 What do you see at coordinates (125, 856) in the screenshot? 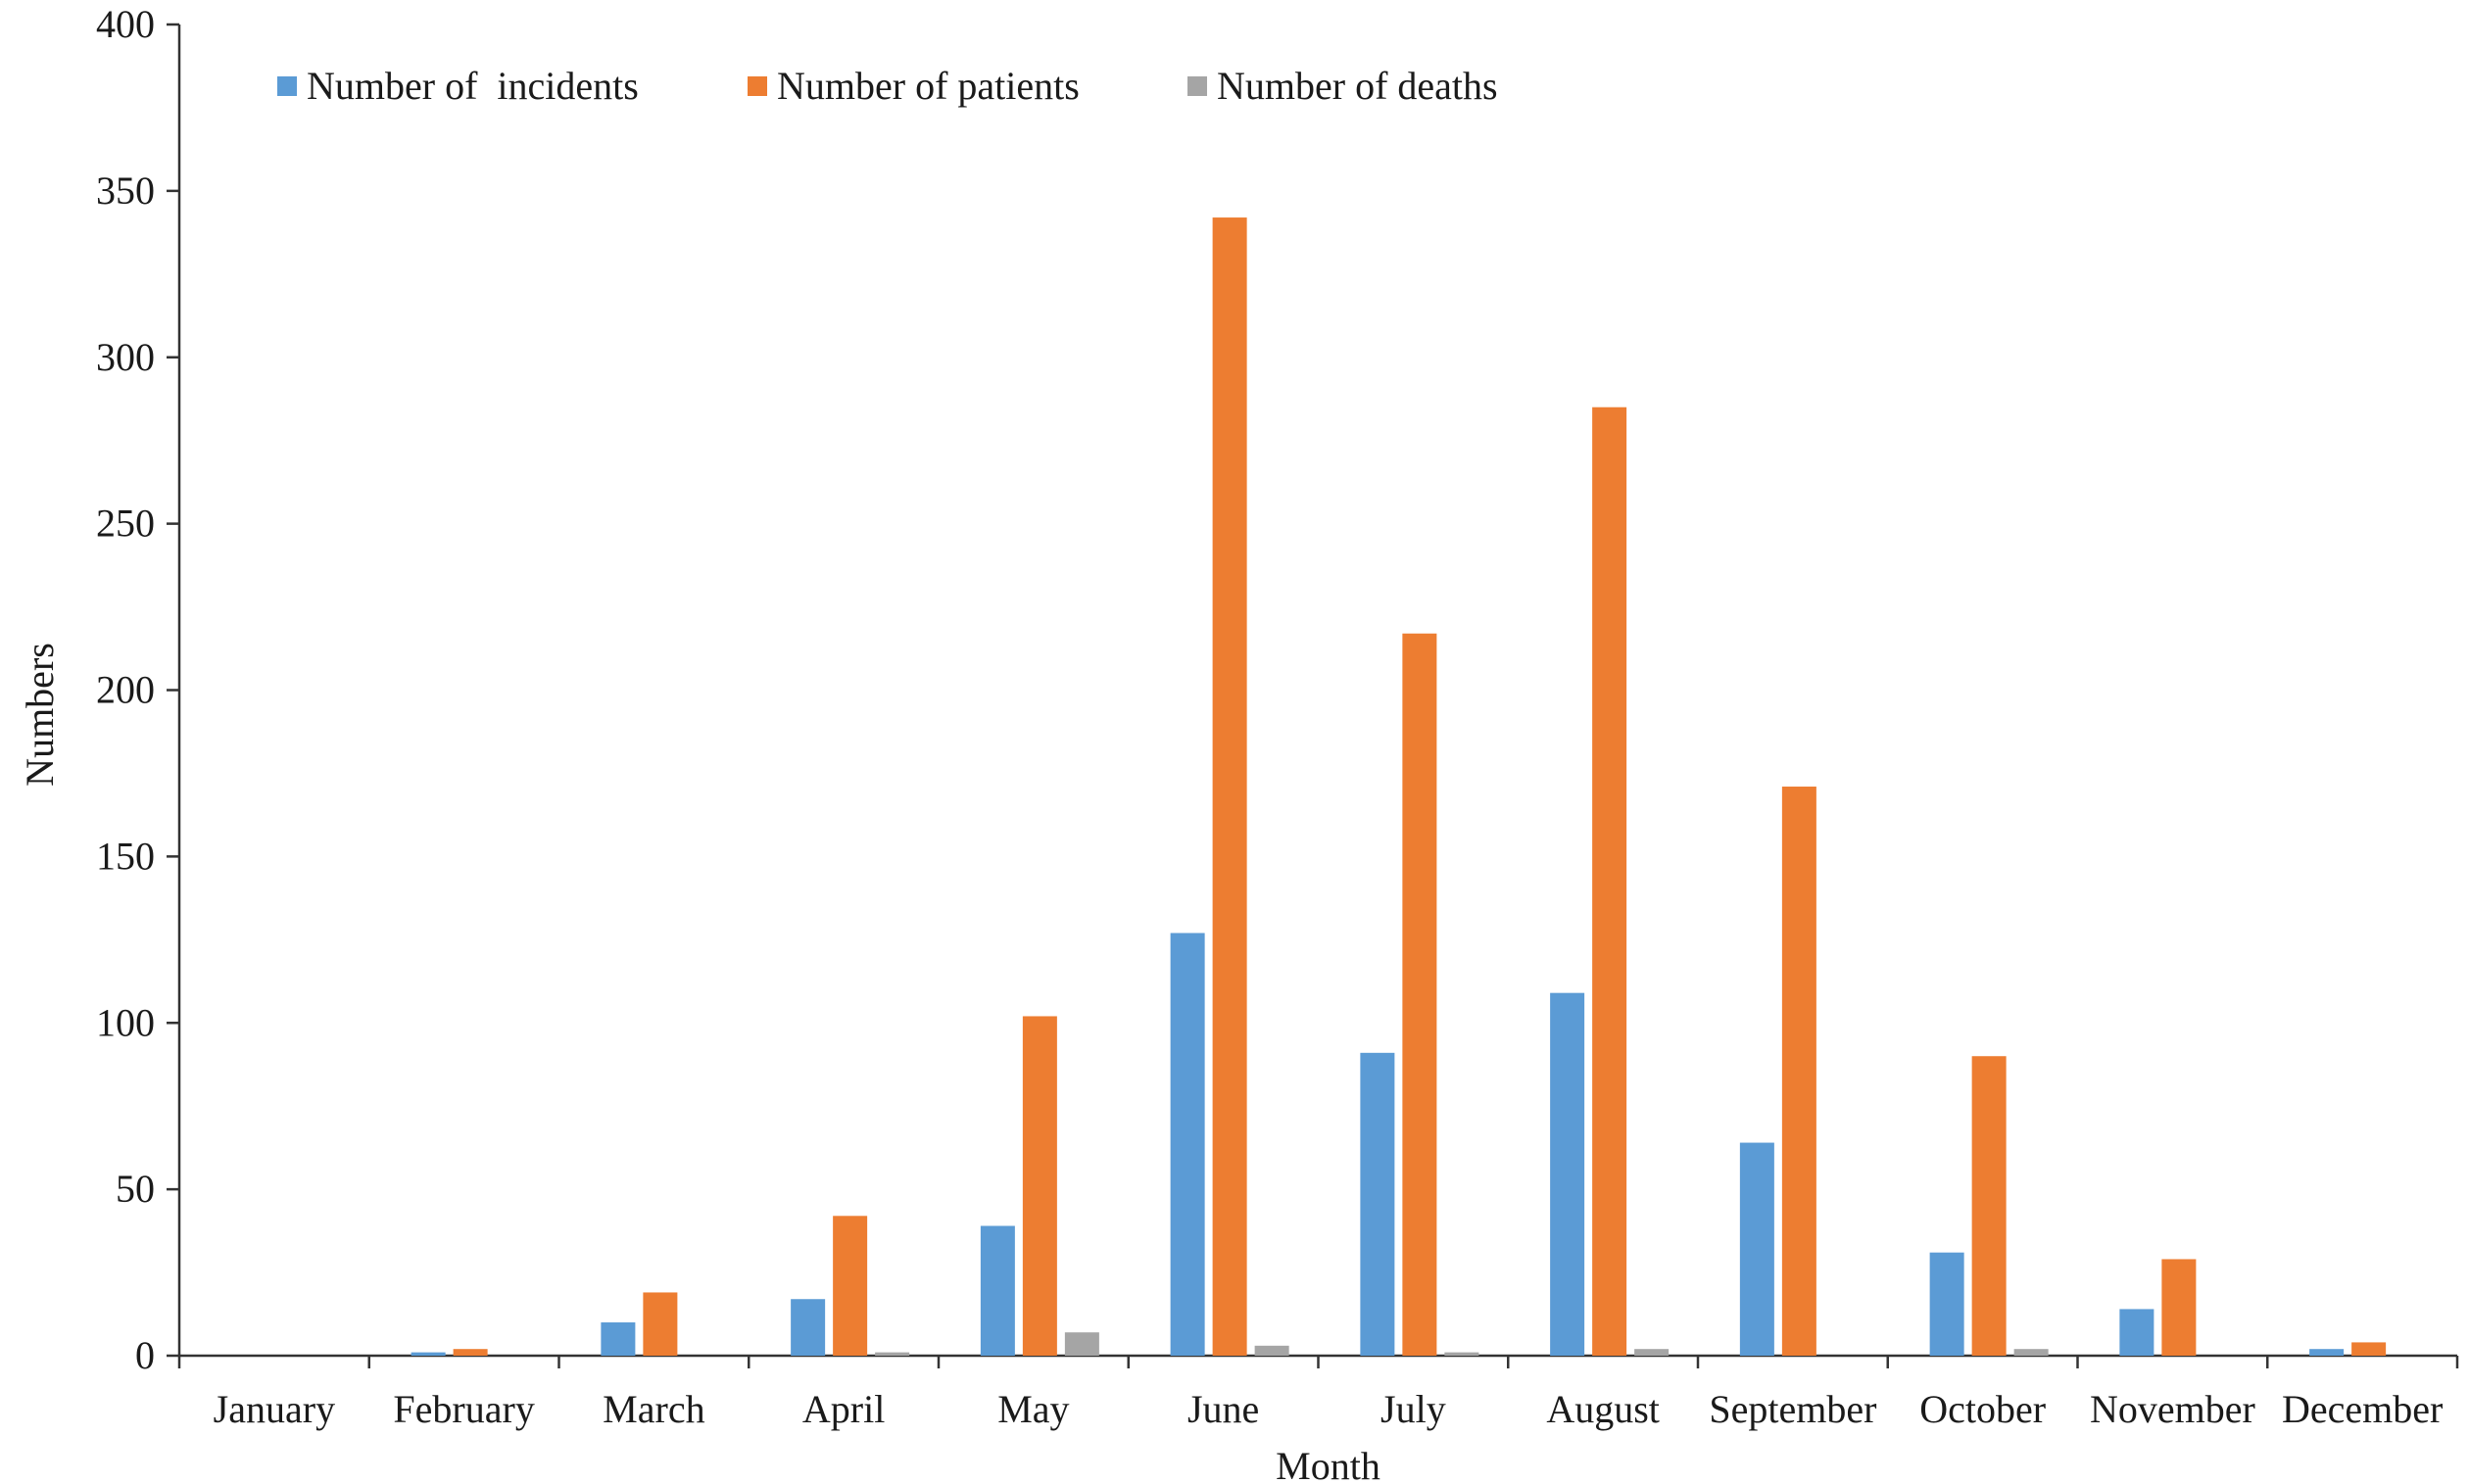
I see `y-tick-label: 150` at bounding box center [125, 856].